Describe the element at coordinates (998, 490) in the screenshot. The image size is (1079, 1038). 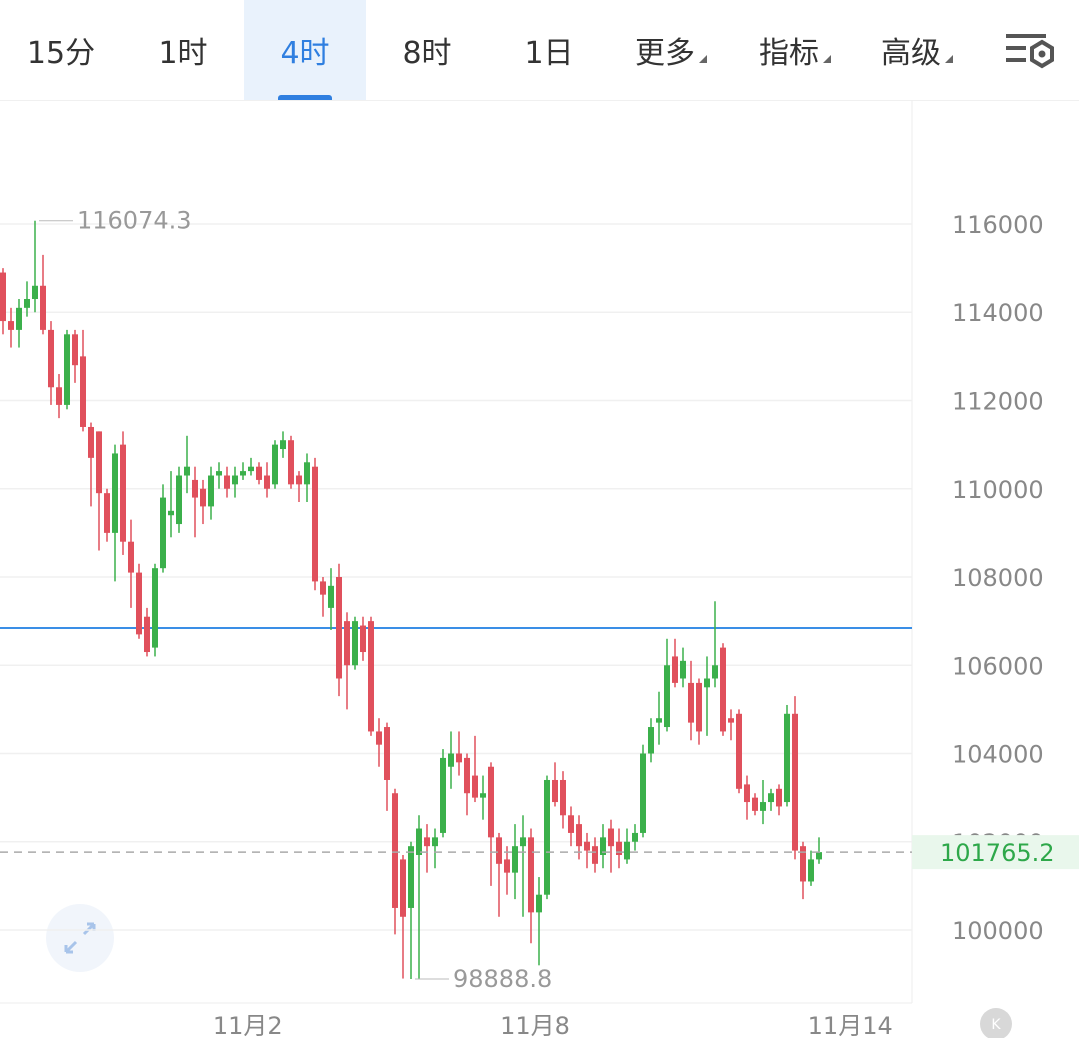
I see `y-tick-label: 110000` at that location.